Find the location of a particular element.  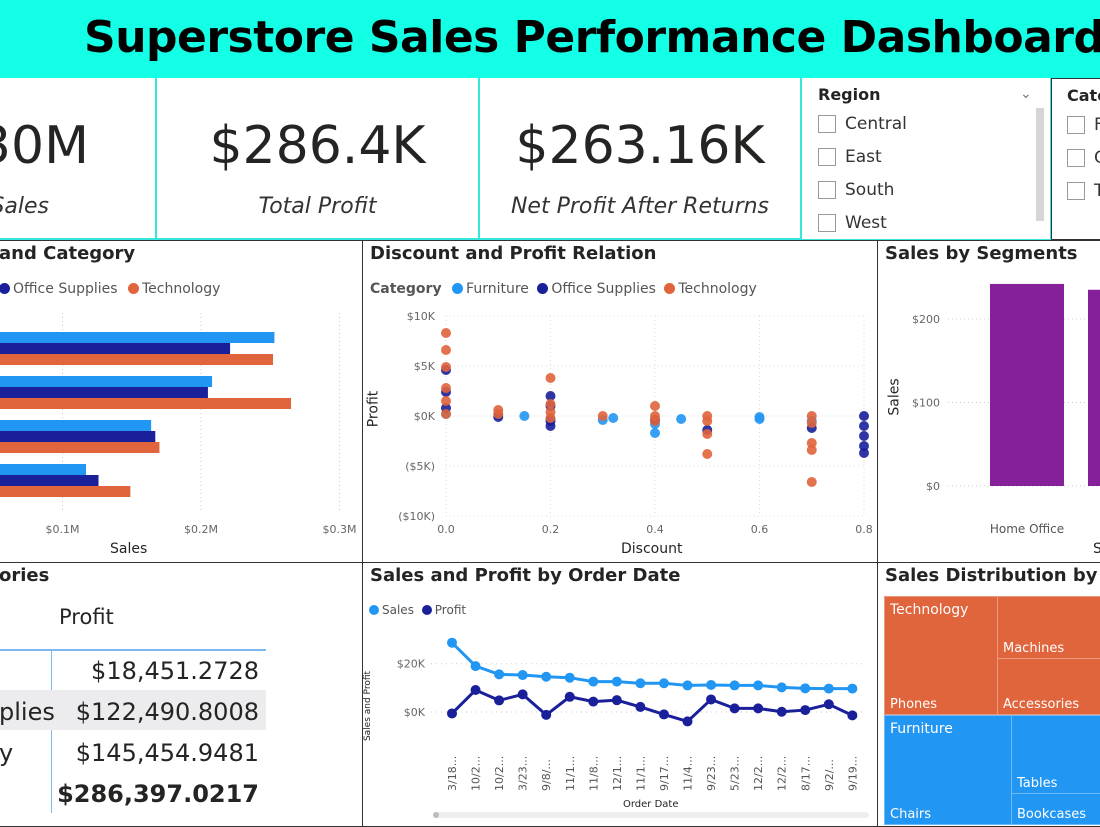

row-highlight is located at coordinates (133, 710).